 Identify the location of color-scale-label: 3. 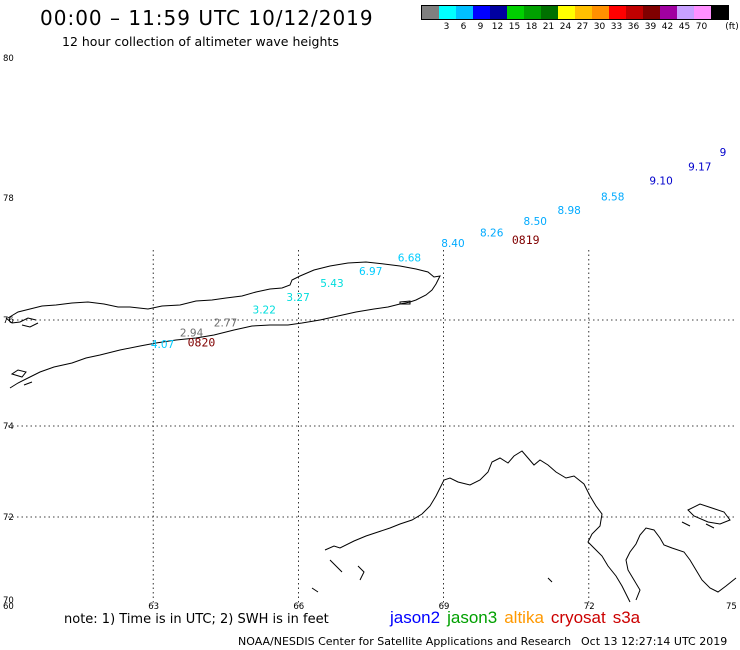
(446, 27).